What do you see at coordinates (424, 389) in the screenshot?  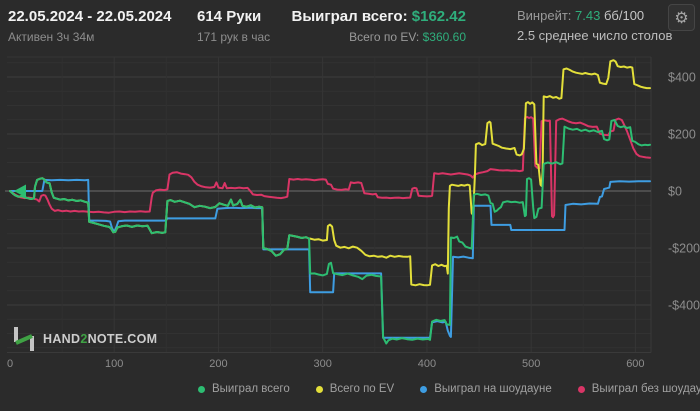 I see `blue-legend-dot` at bounding box center [424, 389].